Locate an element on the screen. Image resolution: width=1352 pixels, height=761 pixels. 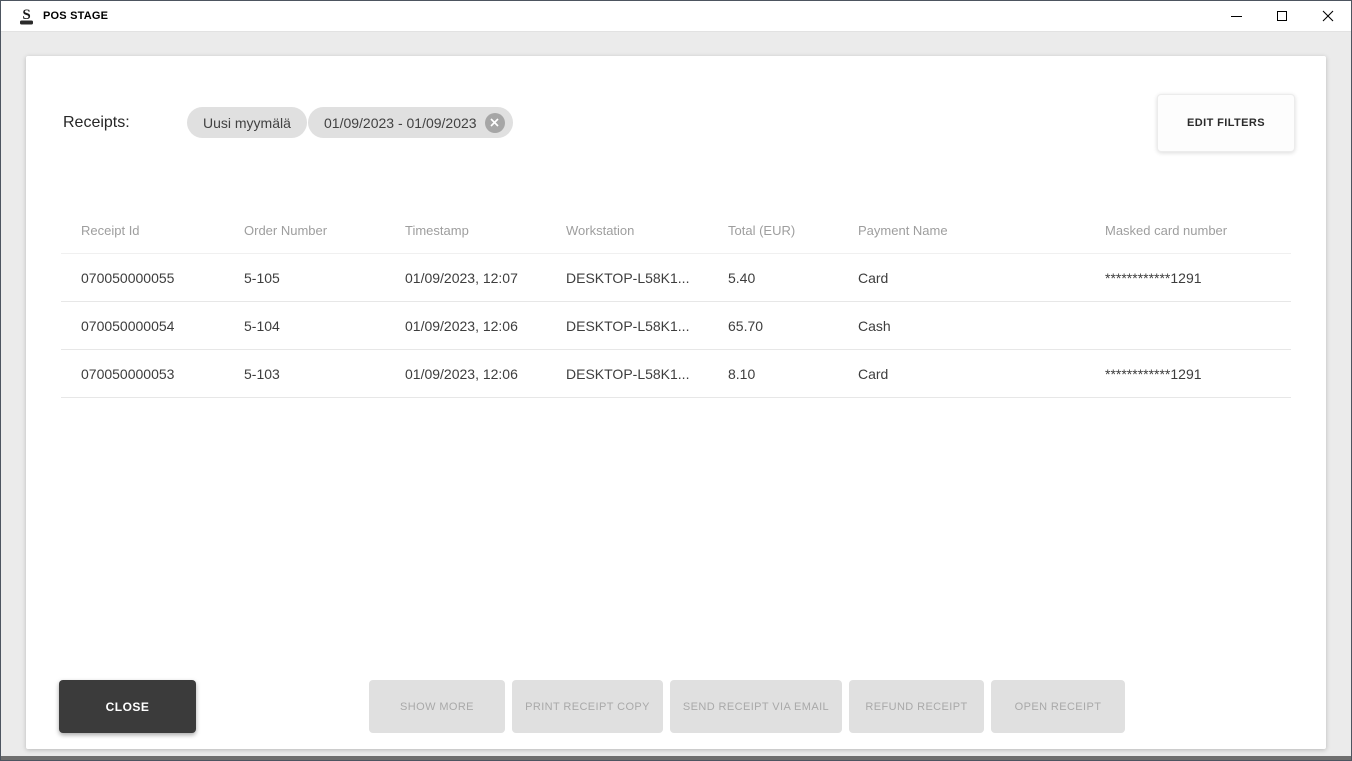
cell-payment-name: Cash is located at coordinates (874, 325).